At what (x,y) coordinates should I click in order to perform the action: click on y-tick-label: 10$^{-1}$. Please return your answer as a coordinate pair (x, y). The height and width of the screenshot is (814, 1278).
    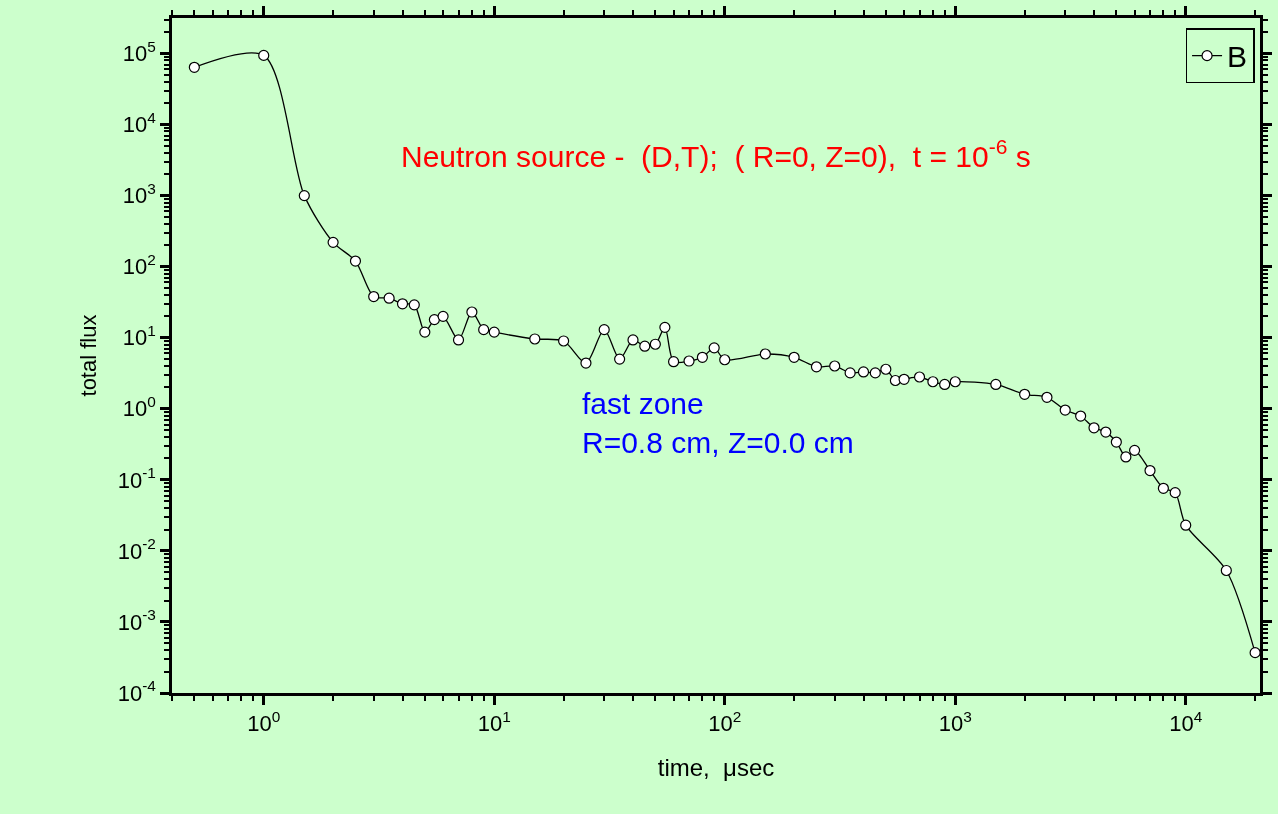
    Looking at the image, I should click on (136, 478).